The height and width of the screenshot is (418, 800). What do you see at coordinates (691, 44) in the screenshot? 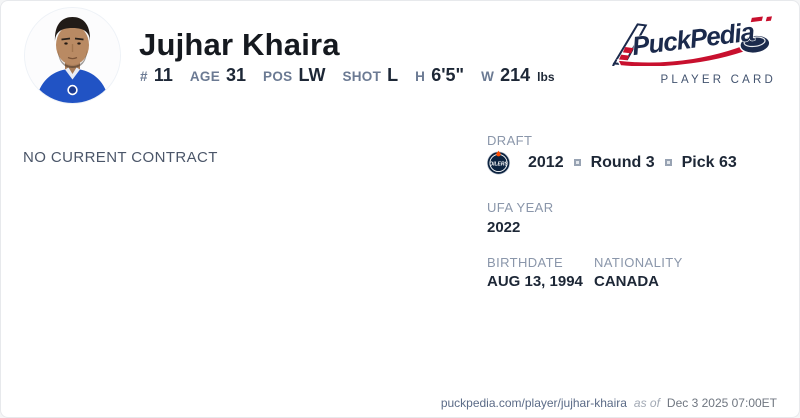
I see `puckpedia-logo-icon: PuckPedia` at bounding box center [691, 44].